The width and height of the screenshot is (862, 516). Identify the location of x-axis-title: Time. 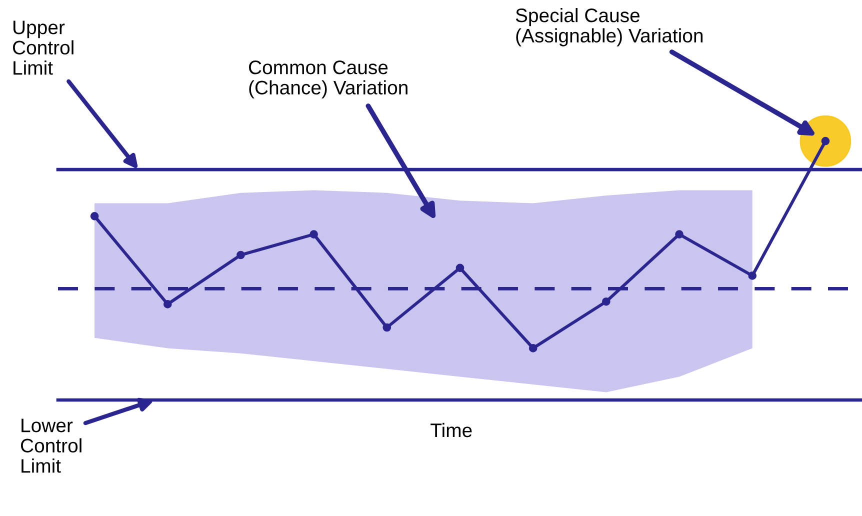
(451, 430).